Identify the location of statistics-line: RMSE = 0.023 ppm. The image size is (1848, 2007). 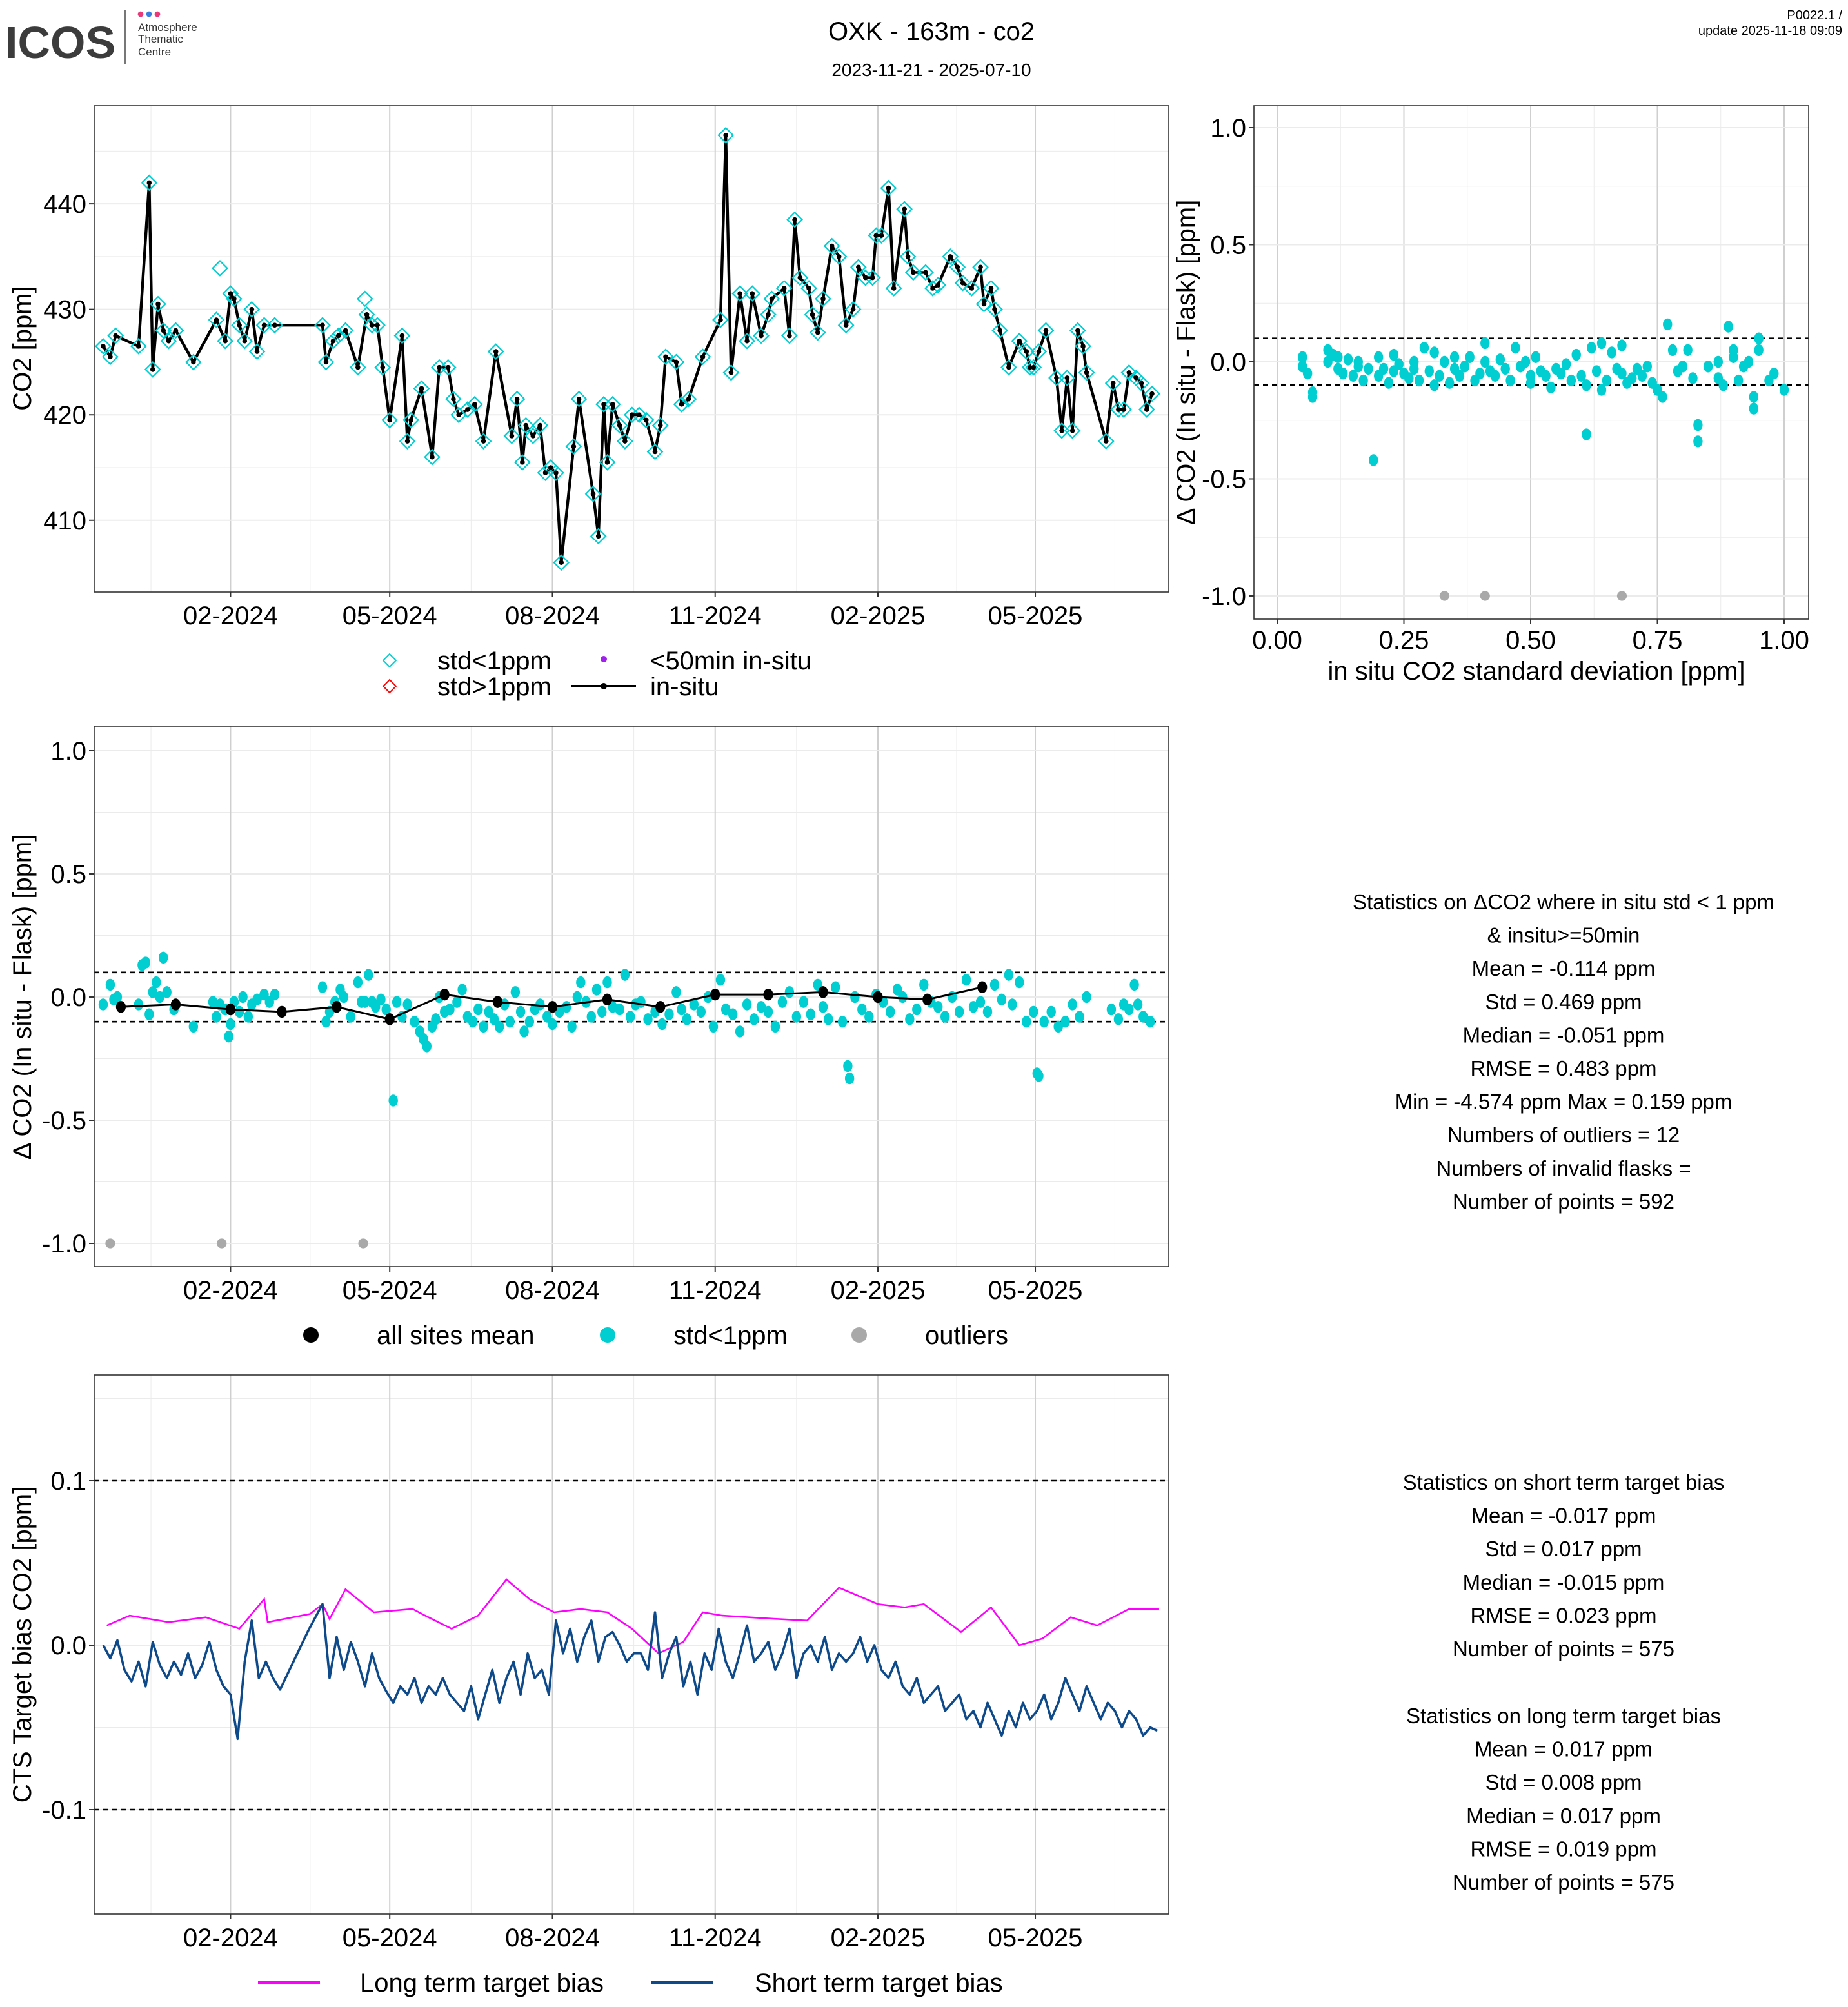
(1564, 1615).